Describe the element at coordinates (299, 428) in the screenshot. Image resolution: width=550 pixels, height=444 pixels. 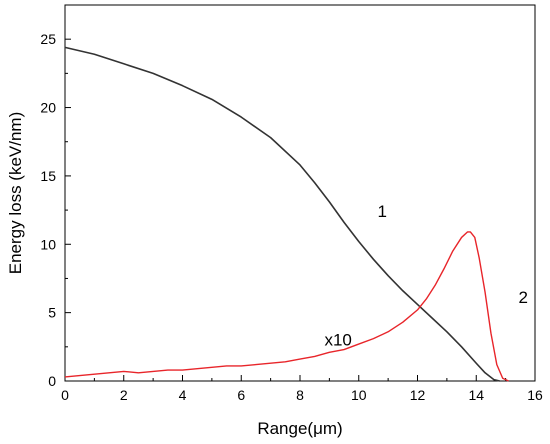
I see `x-axis-title: Range(μm)` at that location.